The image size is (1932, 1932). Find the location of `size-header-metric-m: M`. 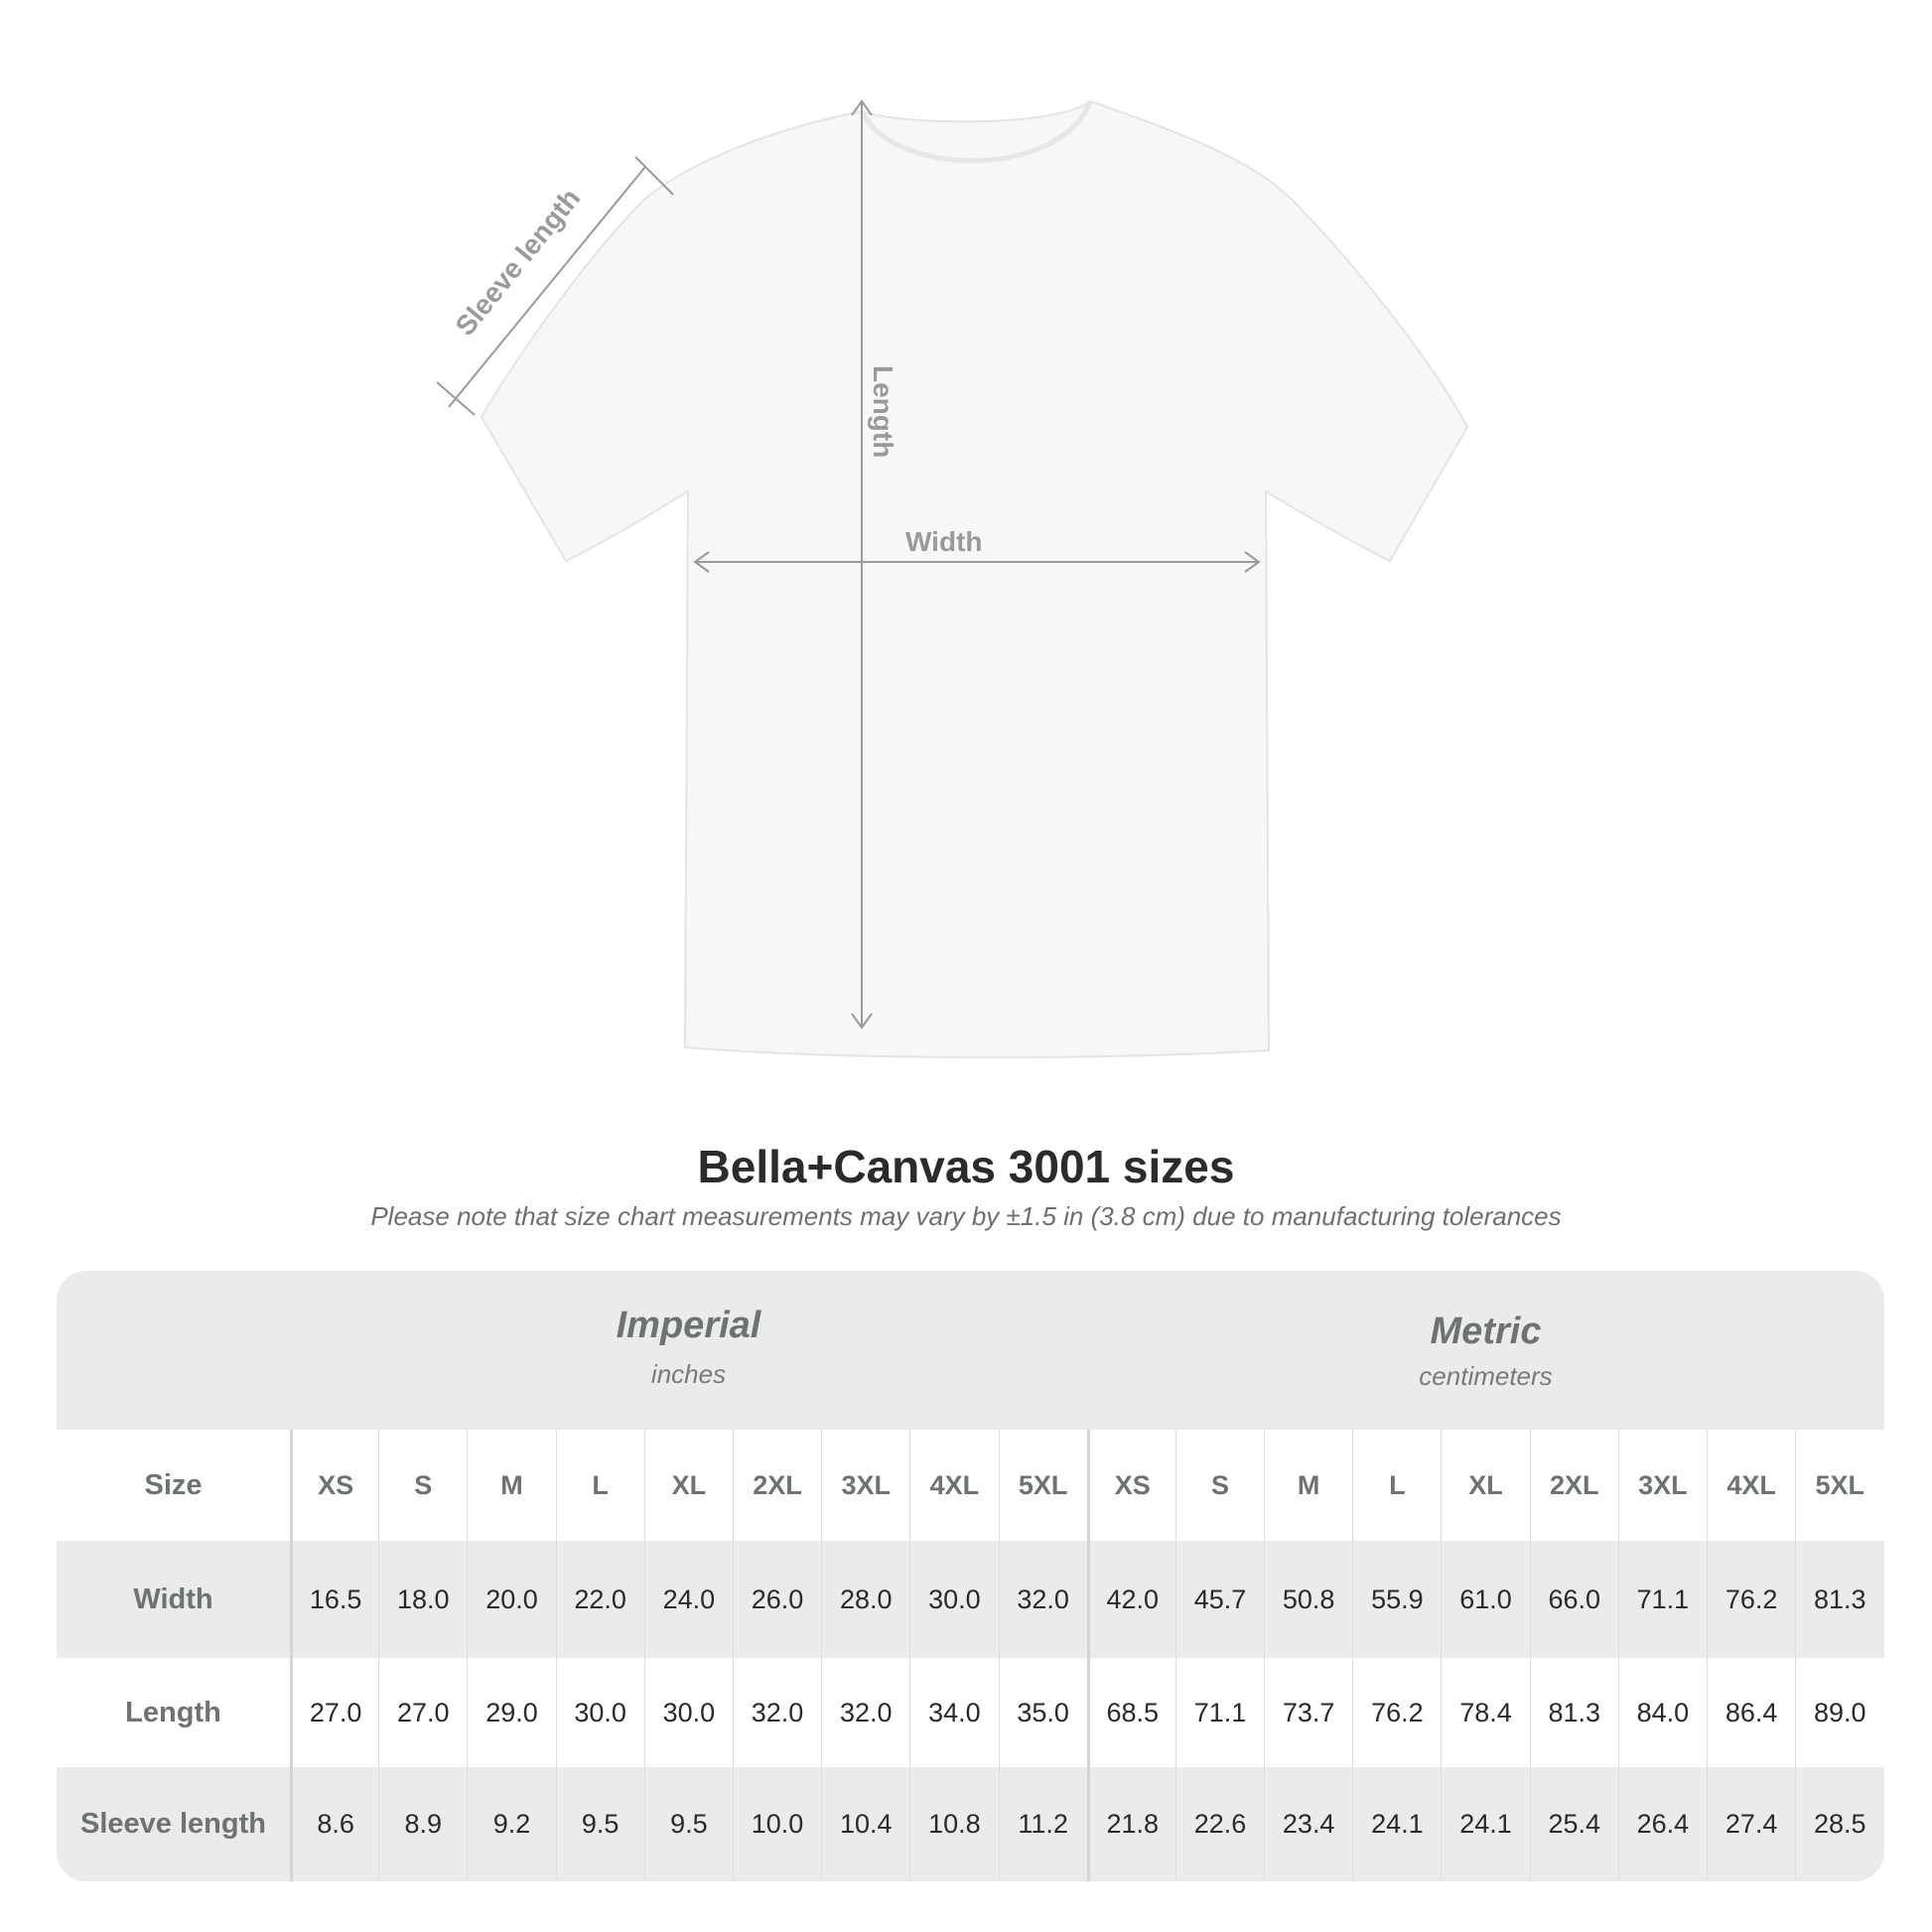

size-header-metric-m: M is located at coordinates (1308, 1486).